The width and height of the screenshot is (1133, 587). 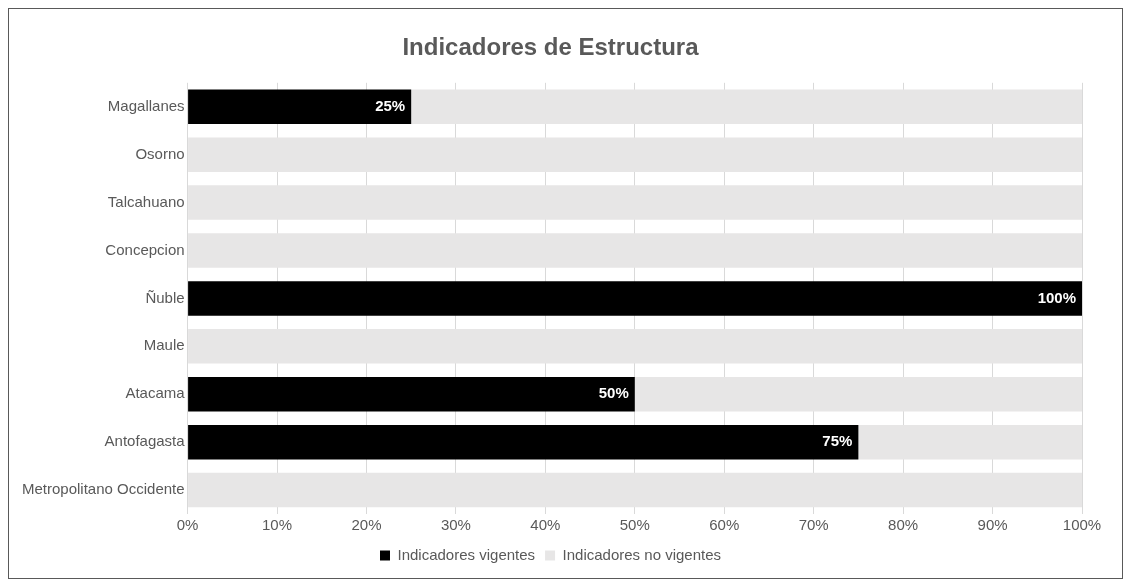 I want to click on x-tick-label: 80%, so click(x=903, y=525).